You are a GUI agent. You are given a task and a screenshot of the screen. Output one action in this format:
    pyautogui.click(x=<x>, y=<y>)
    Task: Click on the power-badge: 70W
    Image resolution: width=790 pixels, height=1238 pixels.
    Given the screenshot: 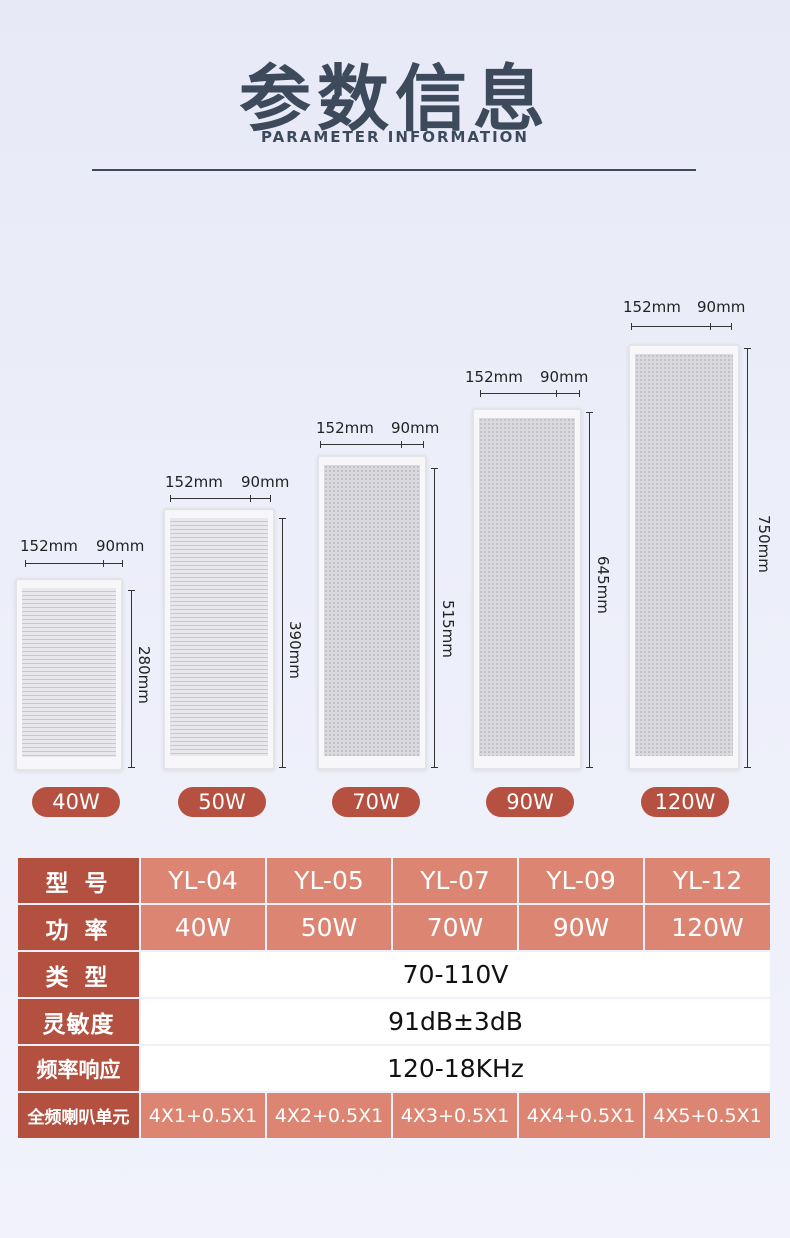 What is the action you would take?
    pyautogui.click(x=376, y=802)
    